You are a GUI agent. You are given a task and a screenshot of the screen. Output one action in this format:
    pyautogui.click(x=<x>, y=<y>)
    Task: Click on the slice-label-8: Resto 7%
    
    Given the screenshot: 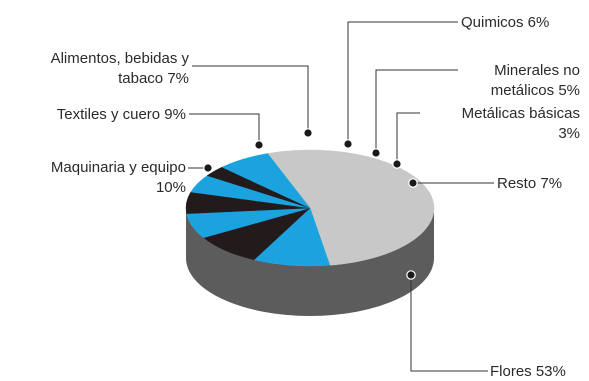 What is the action you would take?
    pyautogui.click(x=529, y=183)
    